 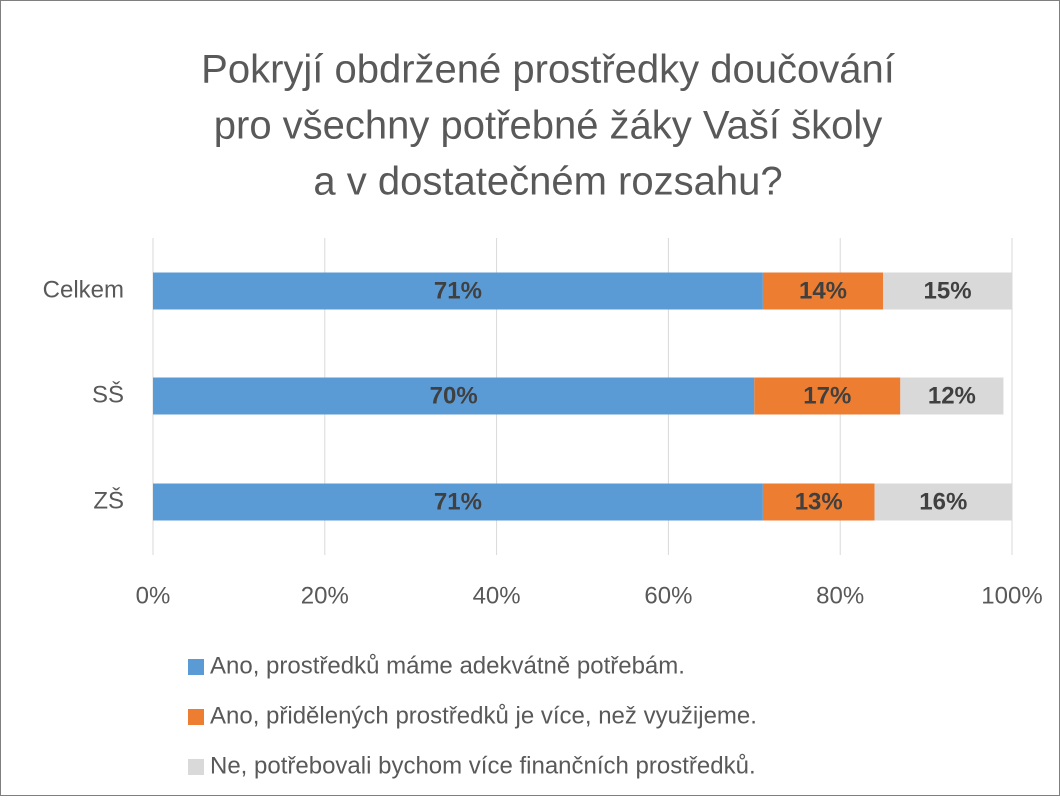 I want to click on data-label: 14%, so click(x=823, y=290).